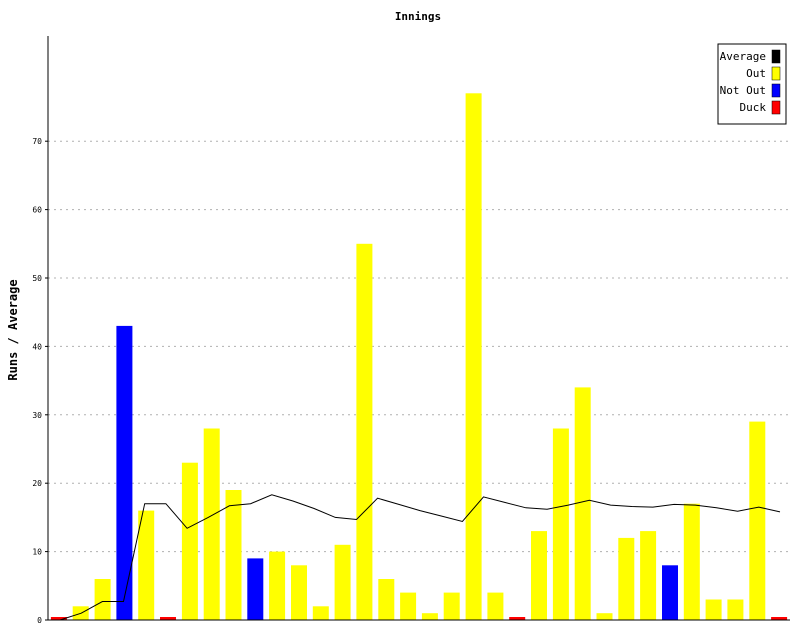 This screenshot has height=640, width=800. Describe the element at coordinates (37, 346) in the screenshot. I see `y-tick-label: 40` at that location.